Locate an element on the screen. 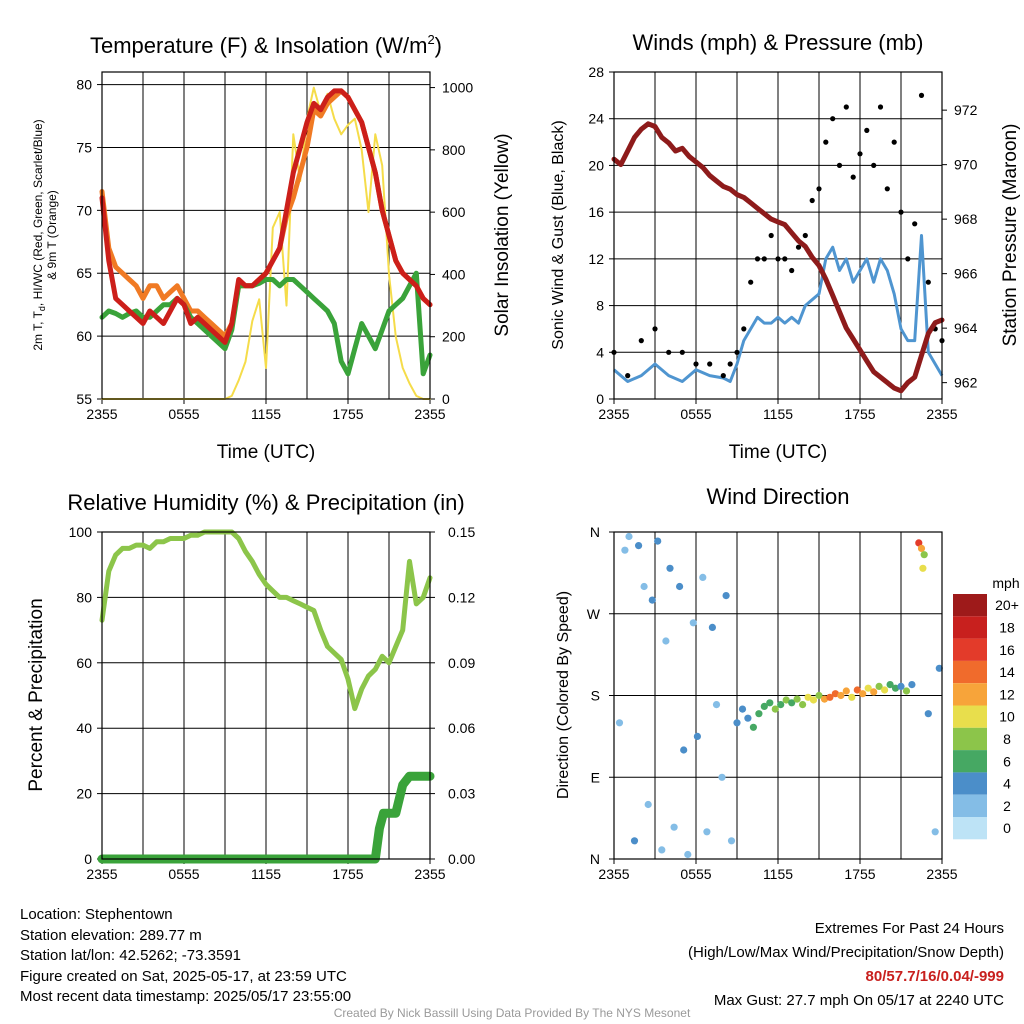 The image size is (1024, 1024). y2-tick-label: 962 is located at coordinates (966, 383).